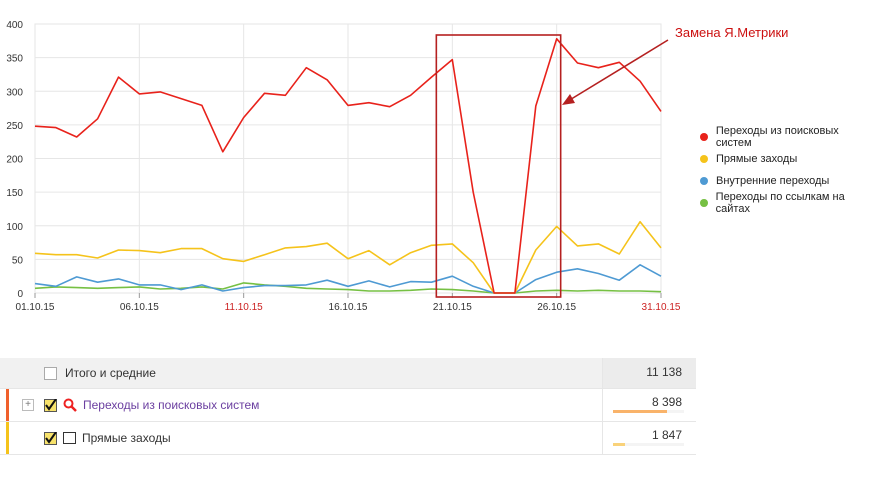  I want to click on total-value: 11 138, so click(664, 372).